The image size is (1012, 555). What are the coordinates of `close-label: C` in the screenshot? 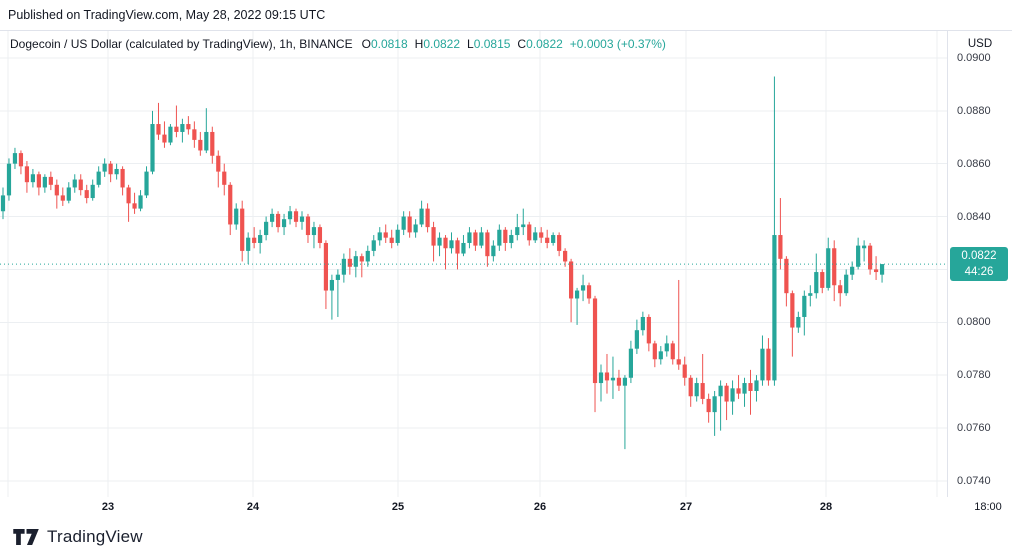 It's located at (522, 44).